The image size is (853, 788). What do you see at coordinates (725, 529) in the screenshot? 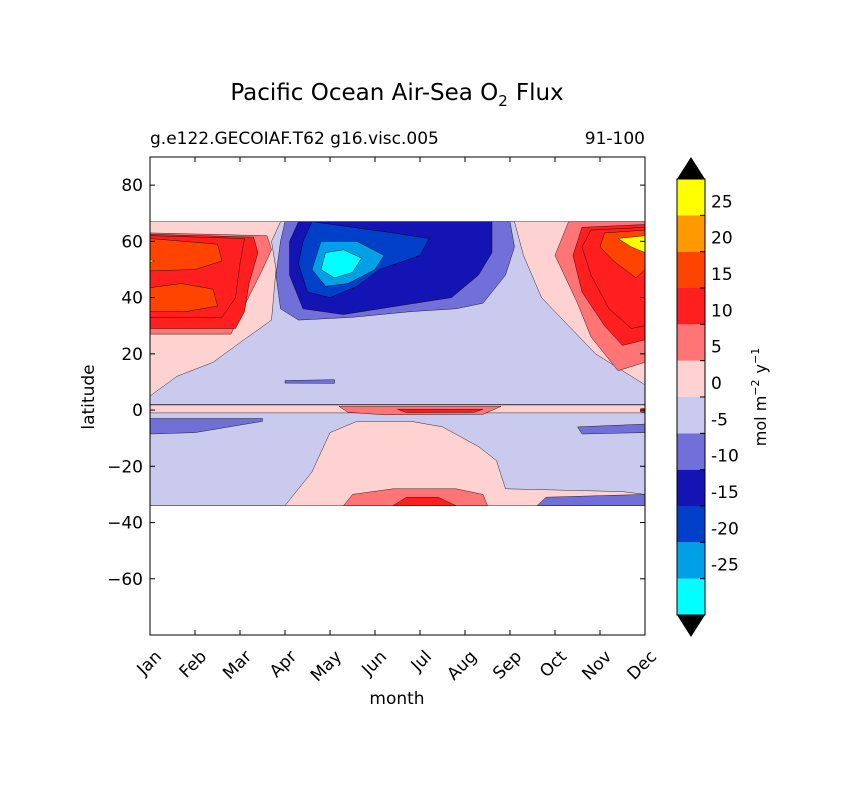
I see `colorbar-tick-label: -20` at bounding box center [725, 529].